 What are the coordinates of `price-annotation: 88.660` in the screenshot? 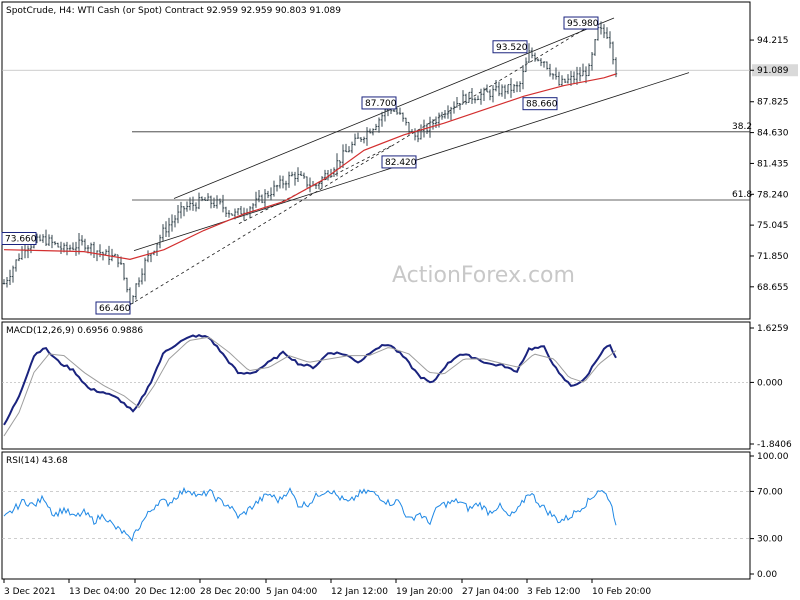 It's located at (540, 104).